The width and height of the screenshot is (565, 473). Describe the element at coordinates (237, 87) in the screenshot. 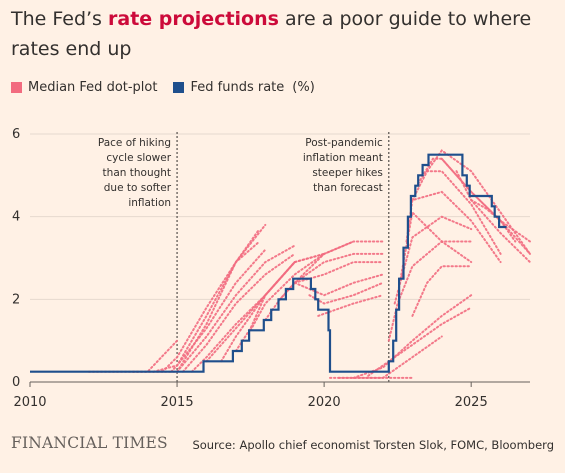

I see `legend-label-ffr: Fed funds rate` at that location.